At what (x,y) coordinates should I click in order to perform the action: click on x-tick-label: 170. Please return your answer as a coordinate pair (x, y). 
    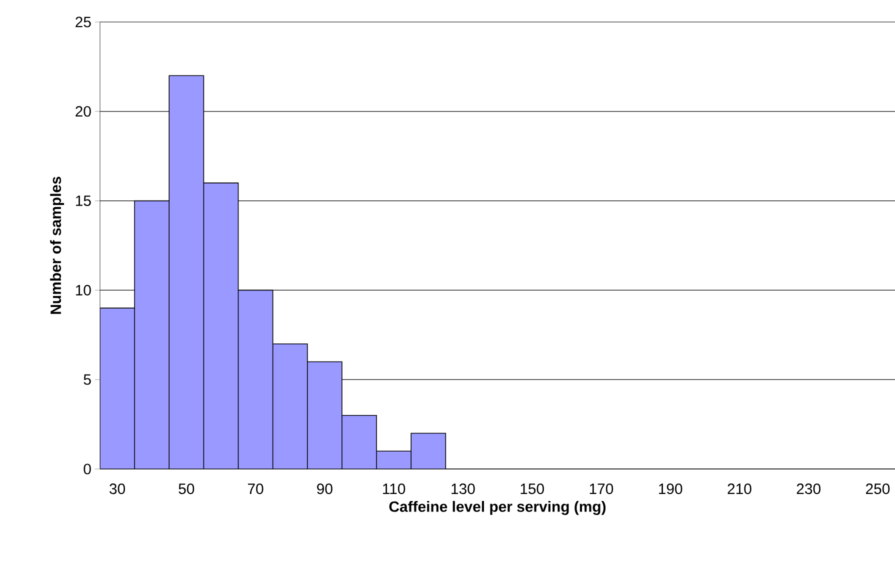
    Looking at the image, I should click on (602, 489).